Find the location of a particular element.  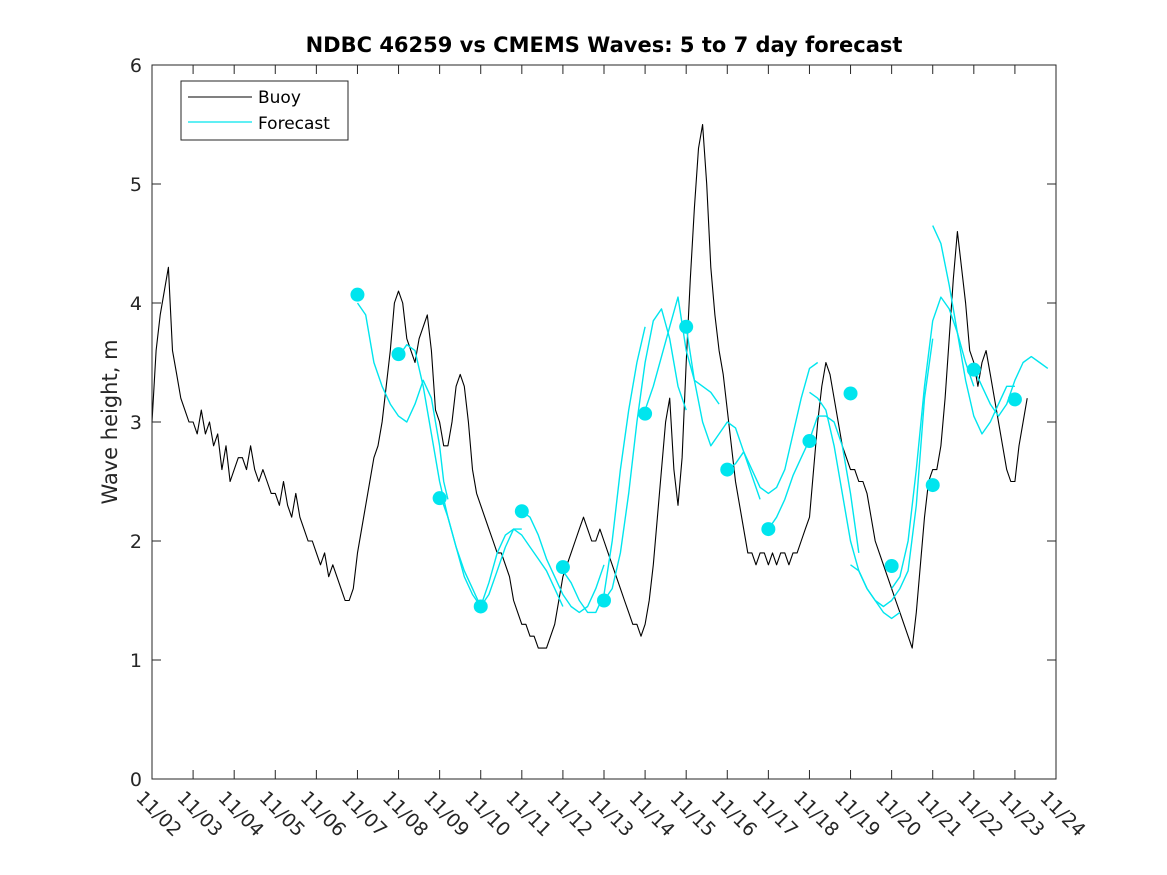

y-tick-label: 1 is located at coordinates (136, 661).